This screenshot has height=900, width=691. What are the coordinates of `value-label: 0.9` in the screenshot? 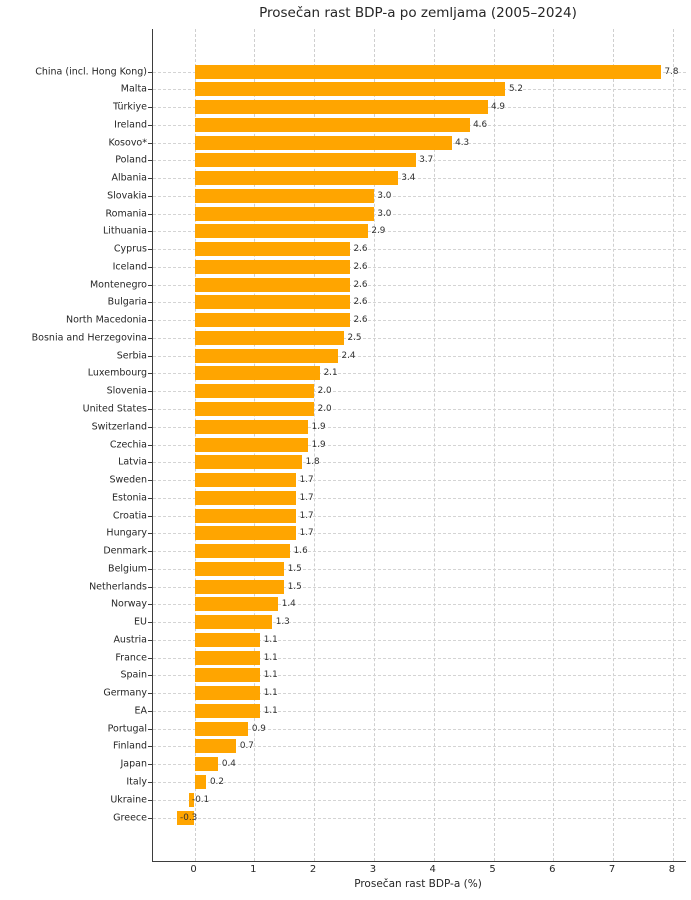 It's located at (258, 728).